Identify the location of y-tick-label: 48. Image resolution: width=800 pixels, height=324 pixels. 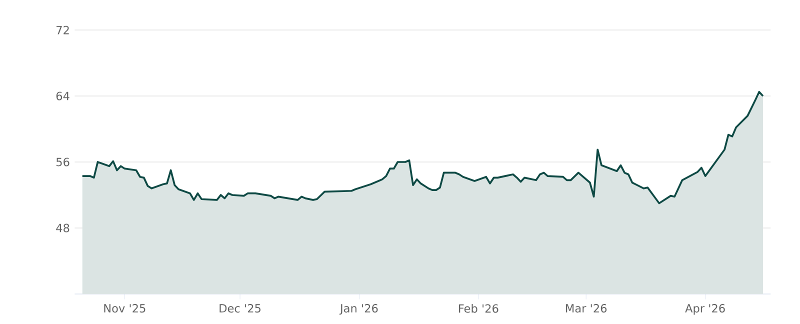
(63, 228).